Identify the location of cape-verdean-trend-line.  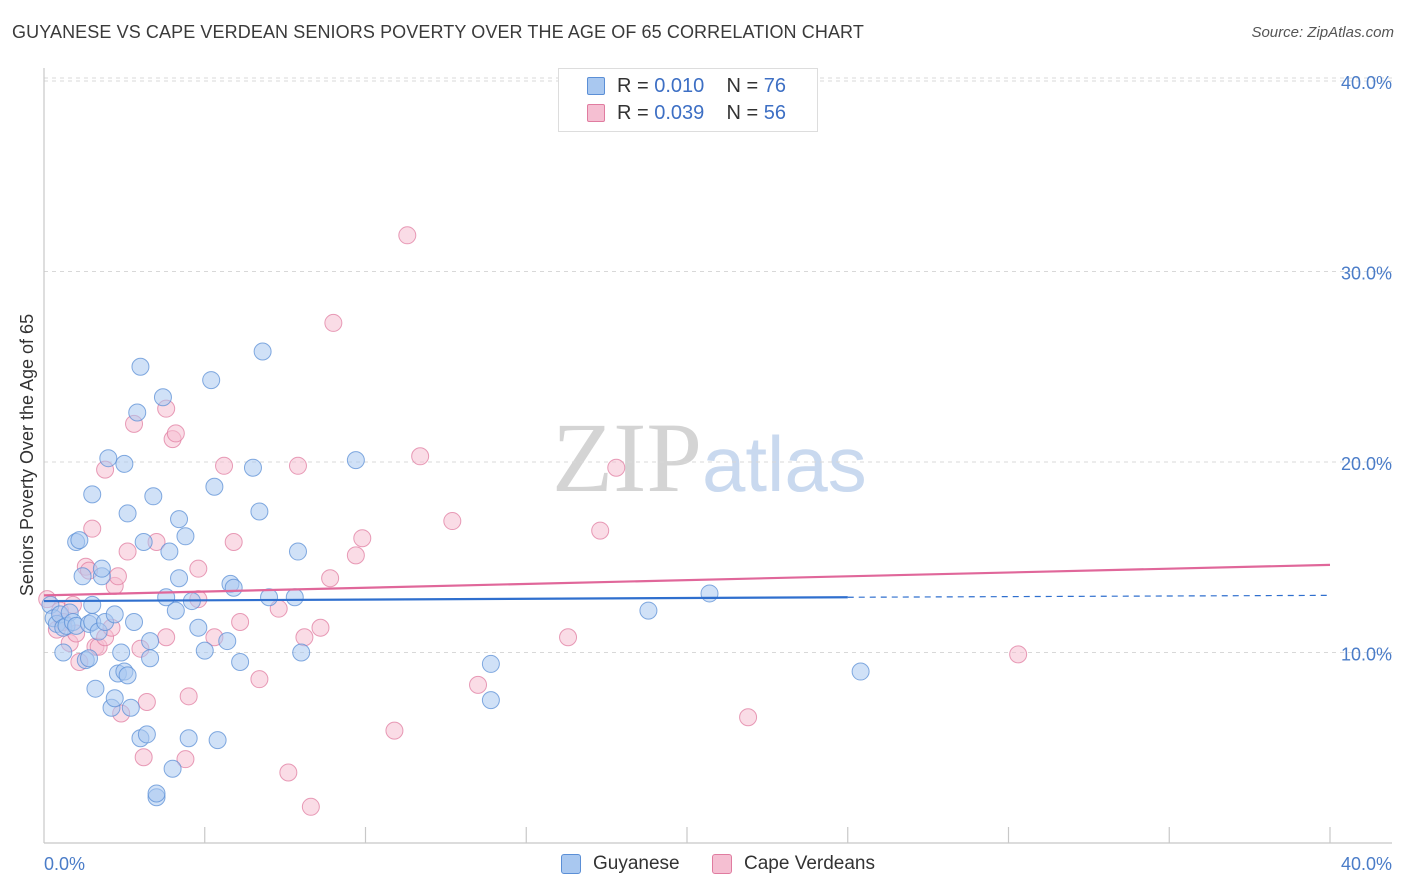
(687, 580).